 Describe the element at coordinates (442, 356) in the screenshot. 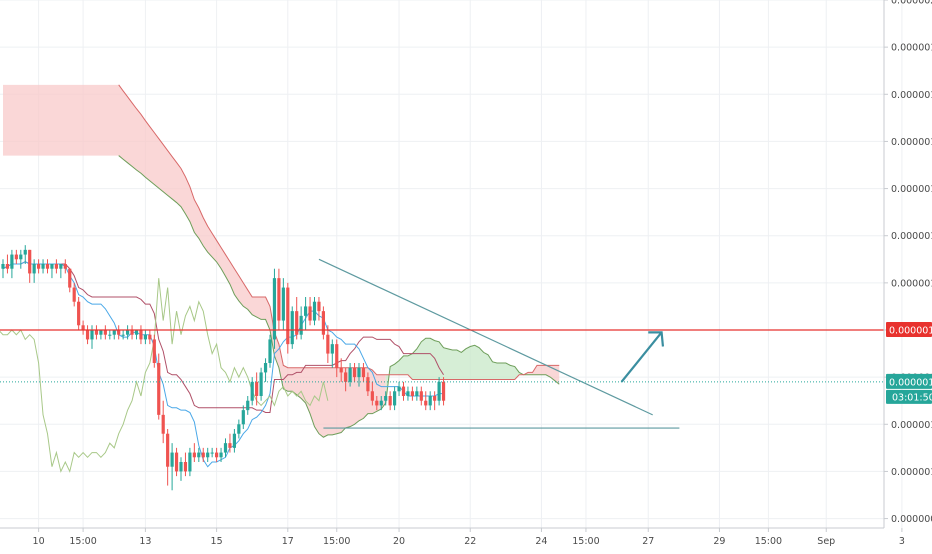

I see `horizontal-line` at that location.